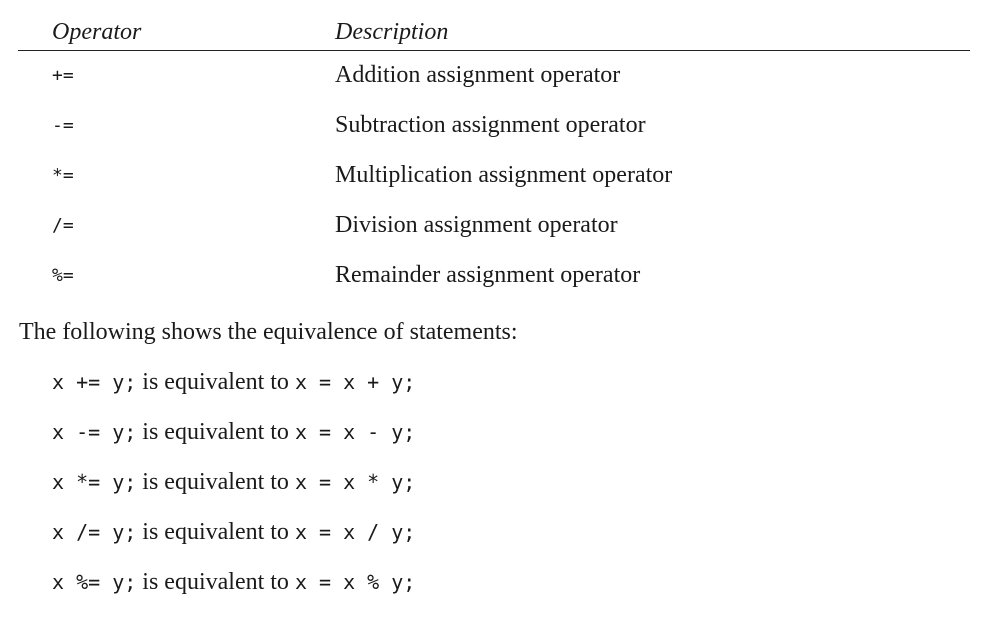  I want to click on column-header-operator: Operator, so click(97, 32).